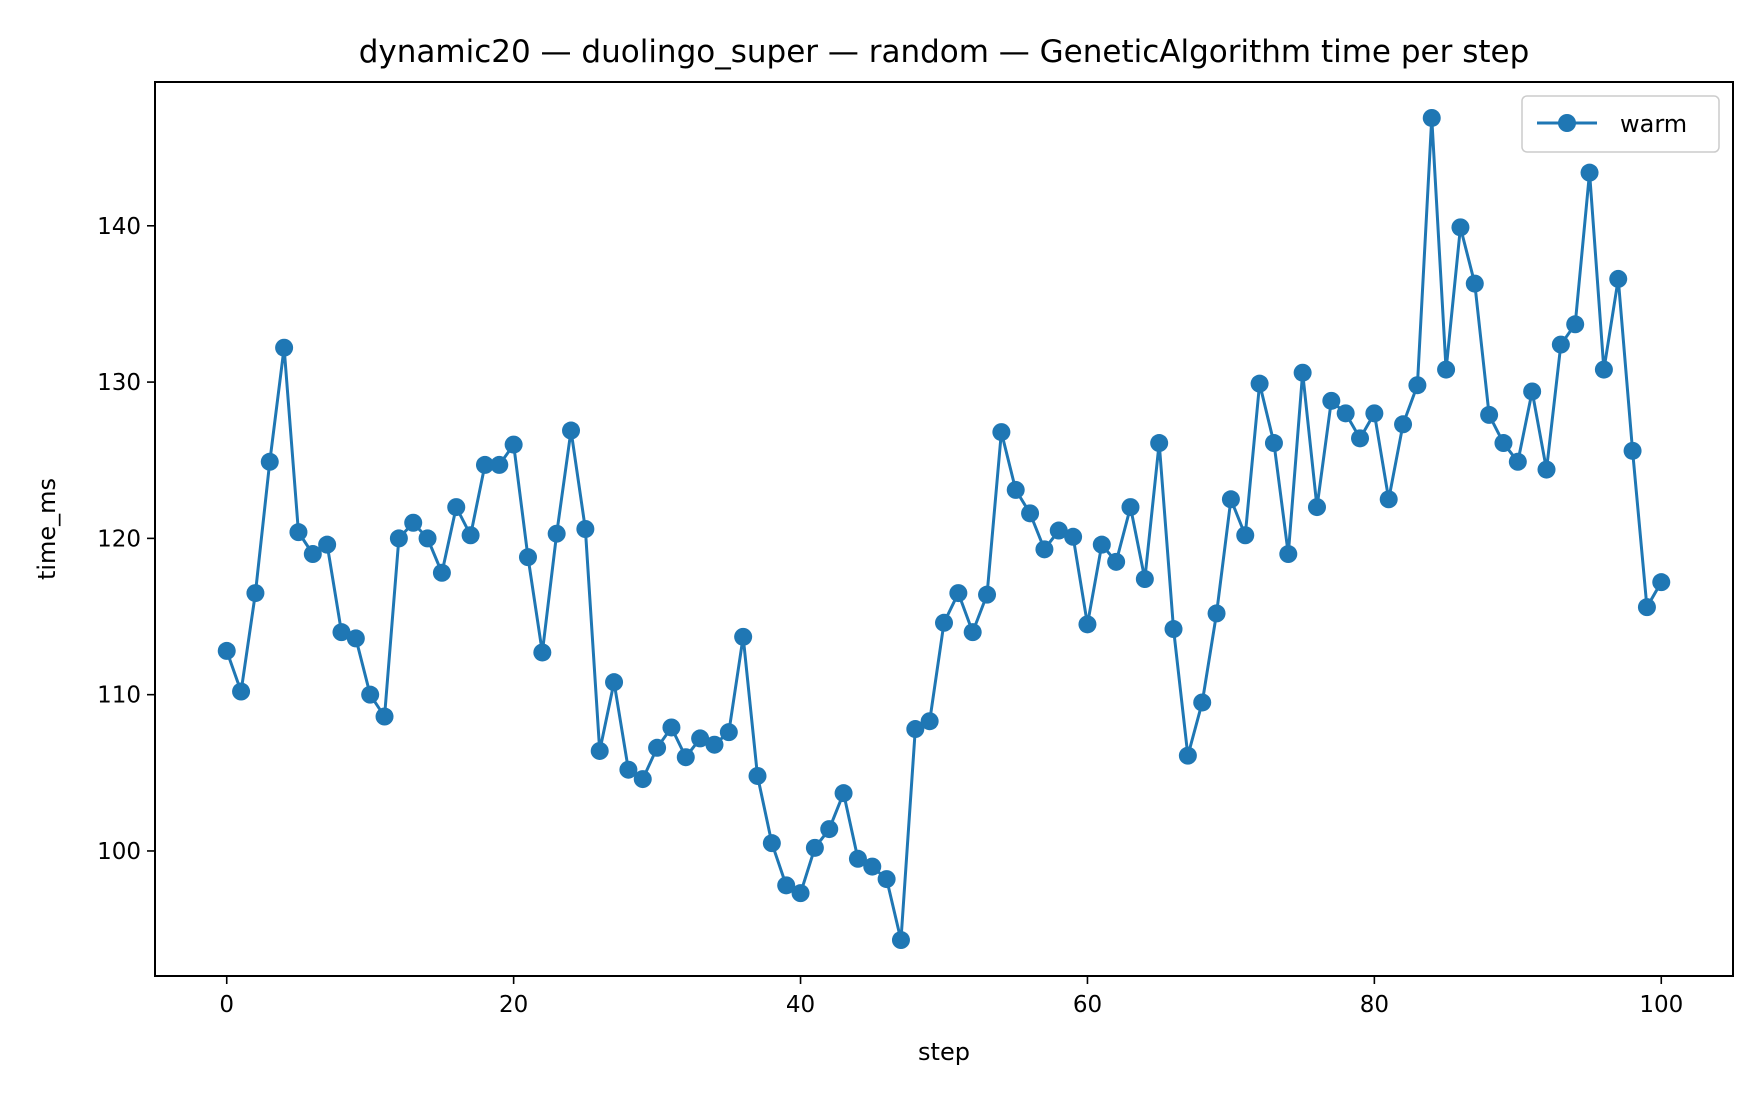 Image resolution: width=1760 pixels, height=1100 pixels. I want to click on x-axis-label: step, so click(944, 1052).